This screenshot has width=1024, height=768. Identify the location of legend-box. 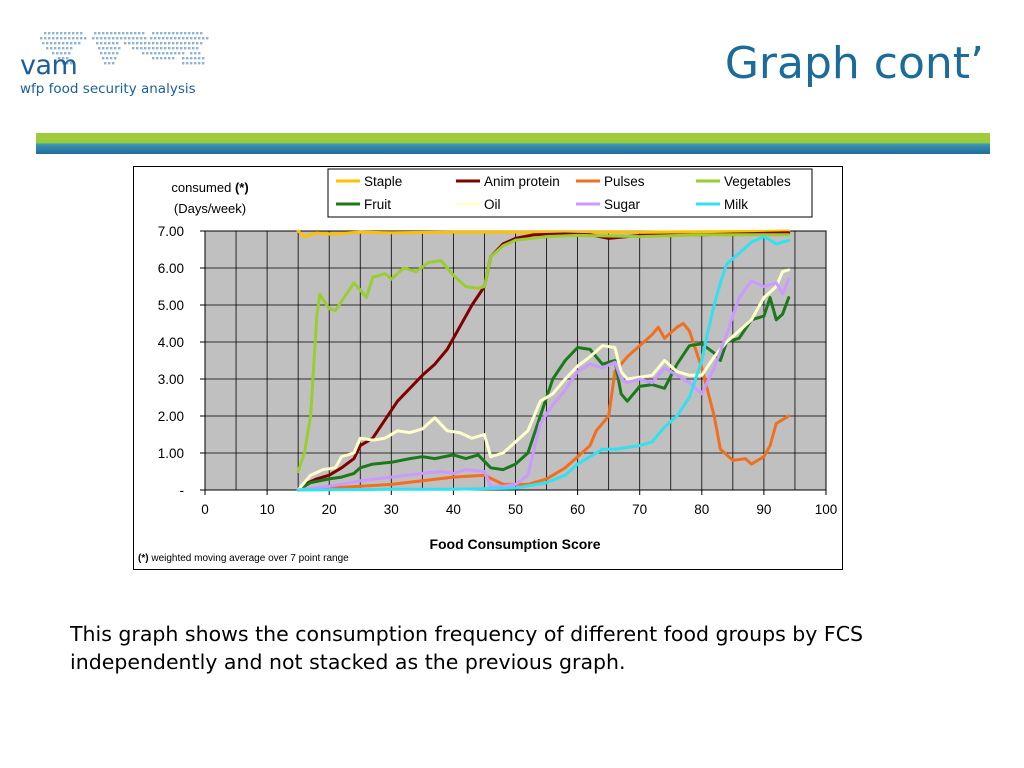
(570, 193).